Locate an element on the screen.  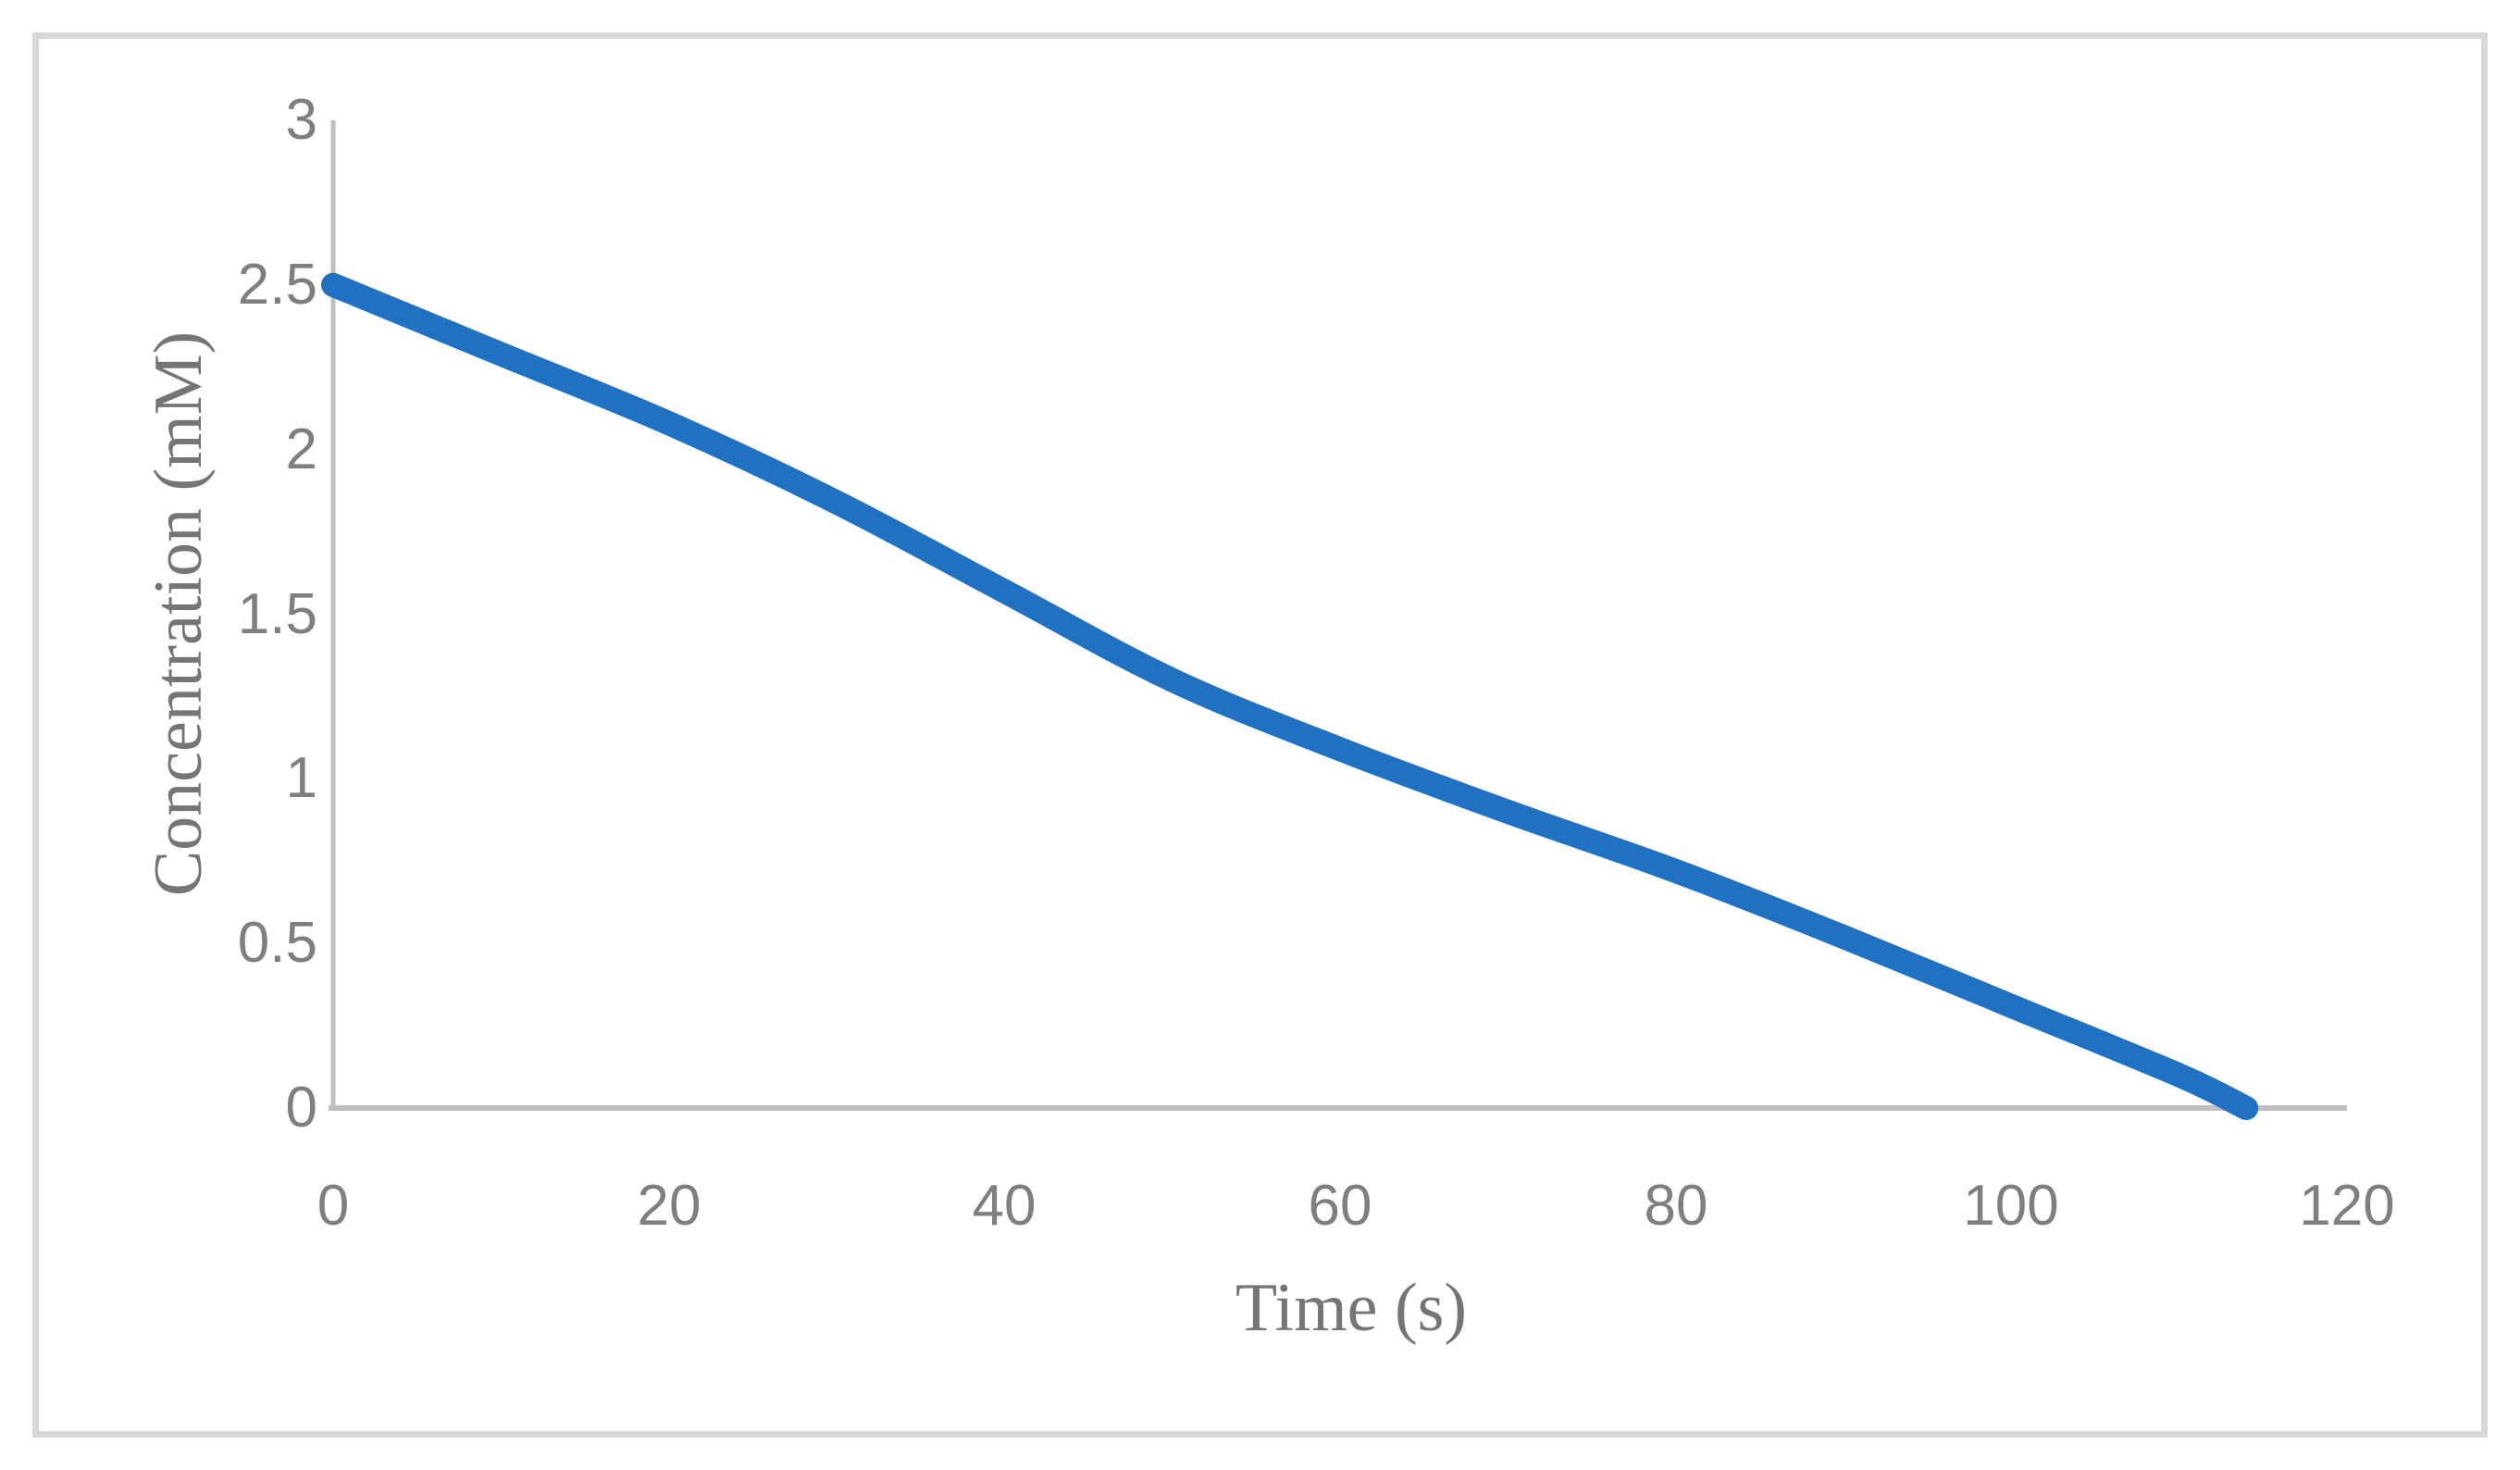
y-tick-label: 0 is located at coordinates (301, 1108).